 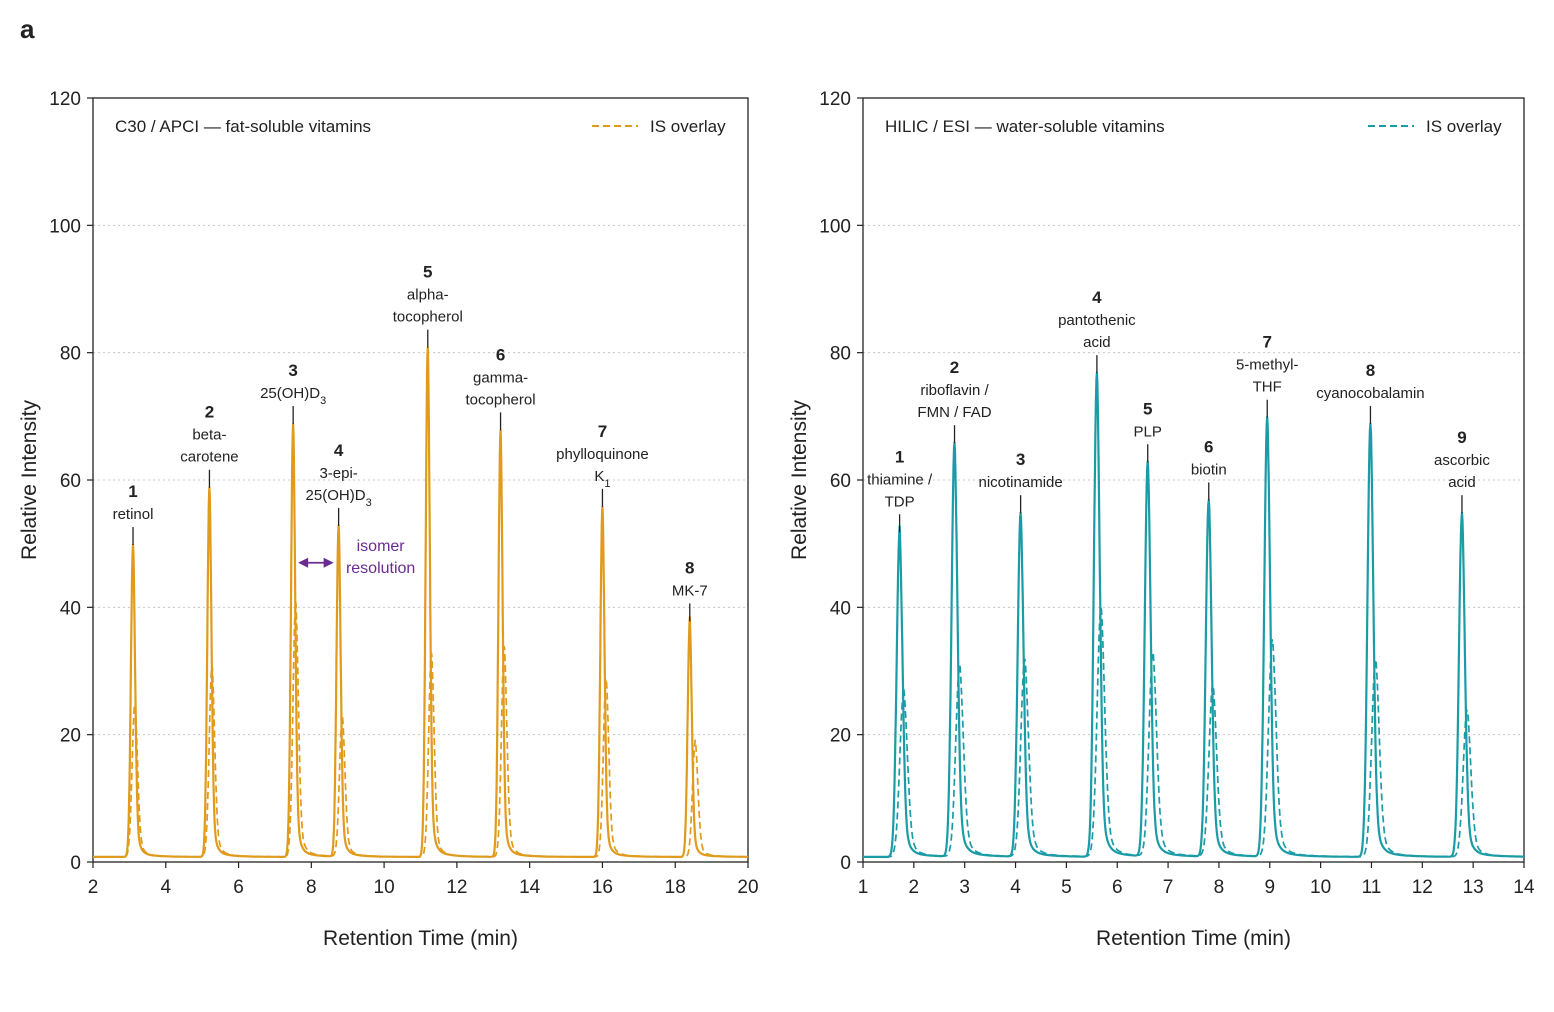 I want to click on isomer-resolution-label: resolution, so click(x=380, y=568).